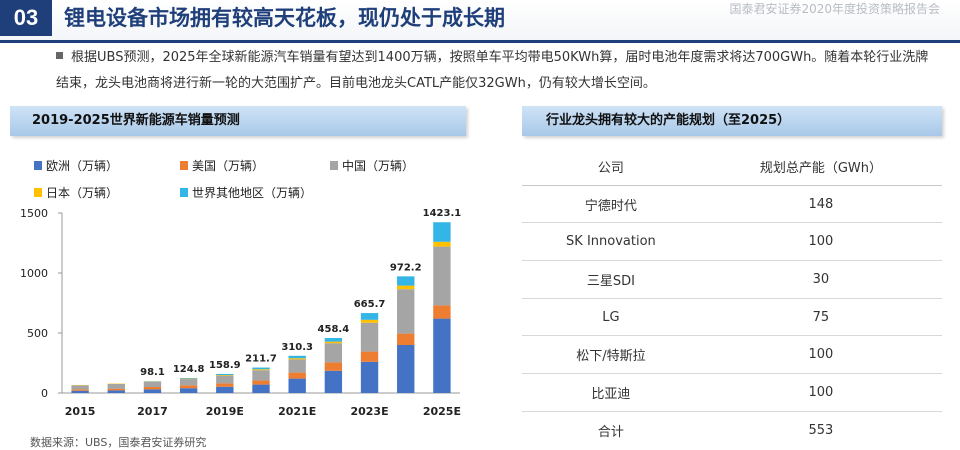 Image resolution: width=960 pixels, height=450 pixels. Describe the element at coordinates (611, 355) in the screenshot. I see `company-cell: 松下/特斯拉` at that location.